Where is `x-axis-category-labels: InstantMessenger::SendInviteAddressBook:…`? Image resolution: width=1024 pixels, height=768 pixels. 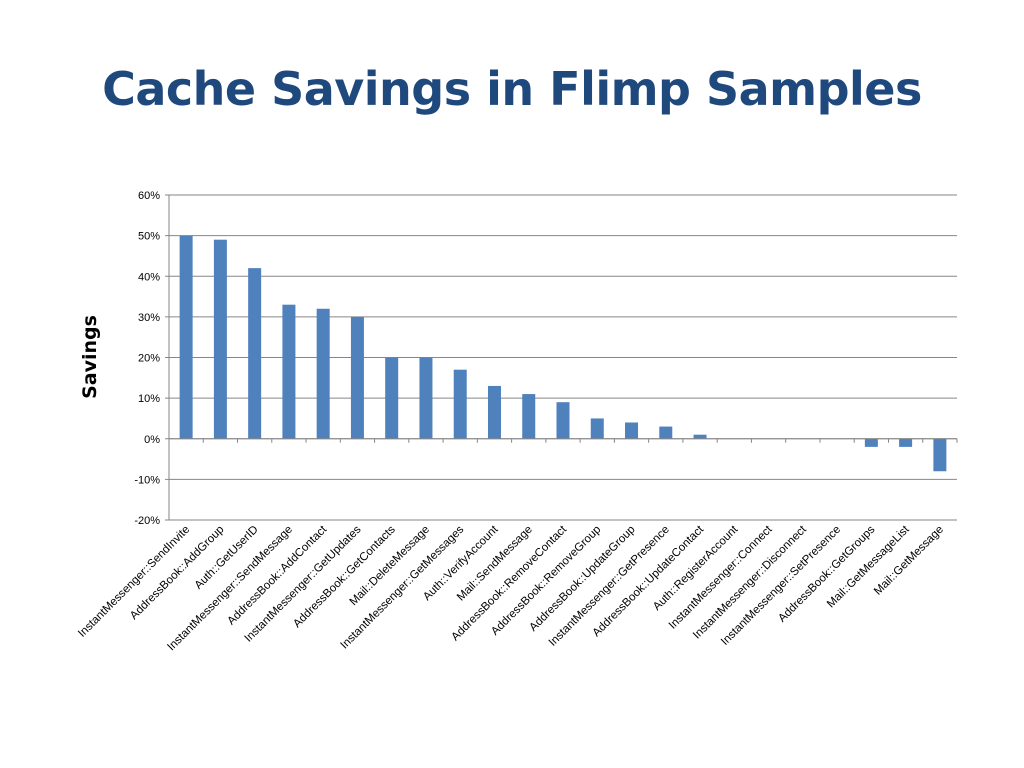 x-axis-category-labels: InstantMessenger::SendInviteAddressBook:… is located at coordinates (511, 588).